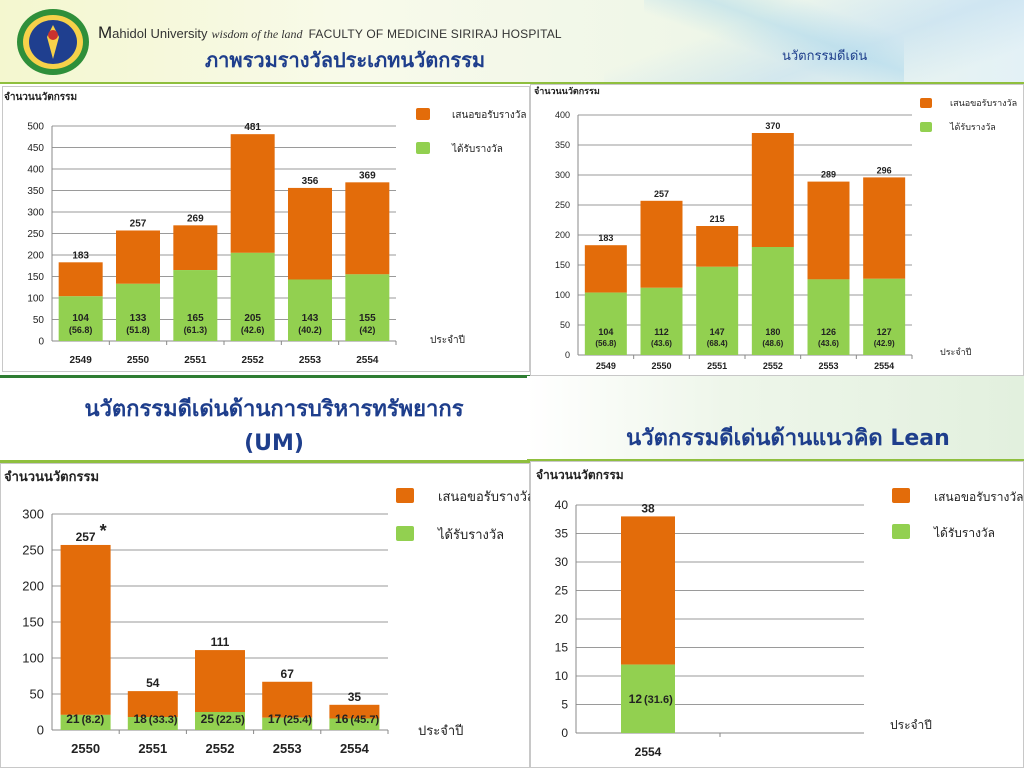  I want to click on y-tick-label: 35, so click(562, 534).